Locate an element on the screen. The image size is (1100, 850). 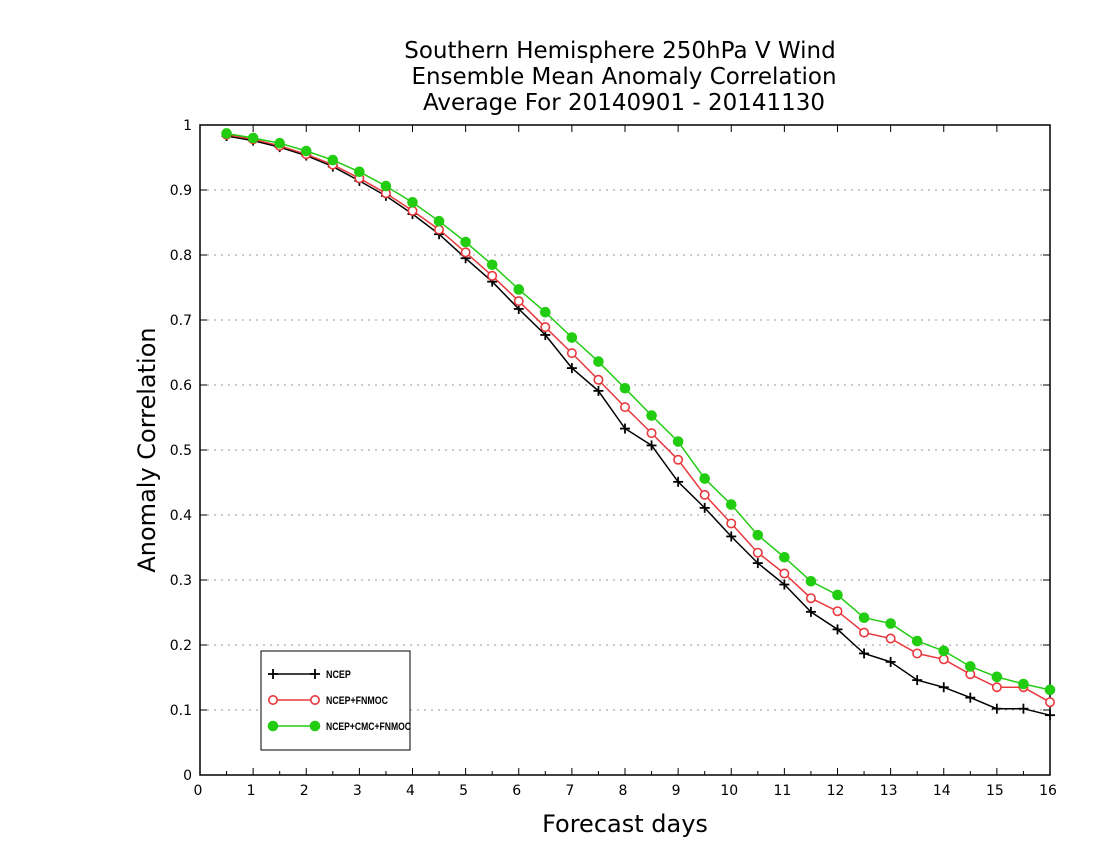
y-tick-label: 0.2 is located at coordinates (181, 646).